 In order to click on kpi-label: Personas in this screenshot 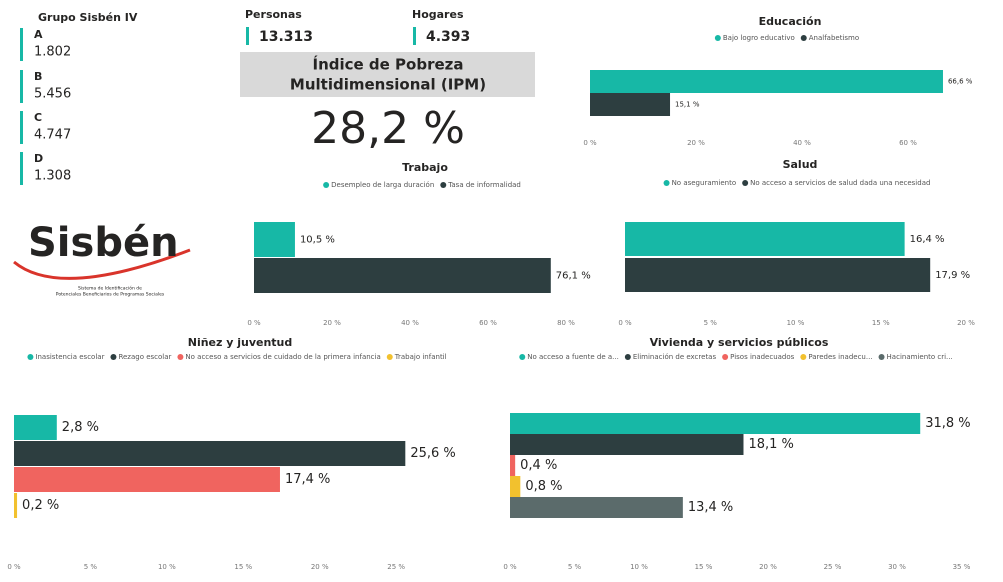, I will do `click(273, 14)`.